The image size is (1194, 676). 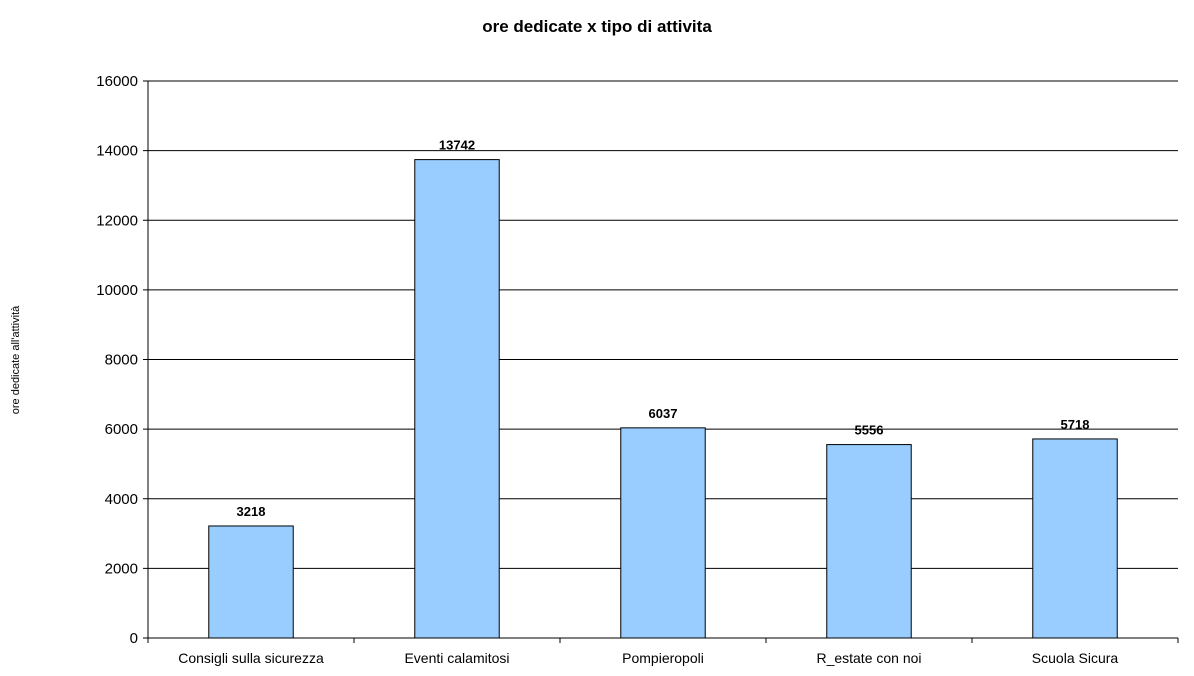 What do you see at coordinates (663, 413) in the screenshot?
I see `data-label: 6037` at bounding box center [663, 413].